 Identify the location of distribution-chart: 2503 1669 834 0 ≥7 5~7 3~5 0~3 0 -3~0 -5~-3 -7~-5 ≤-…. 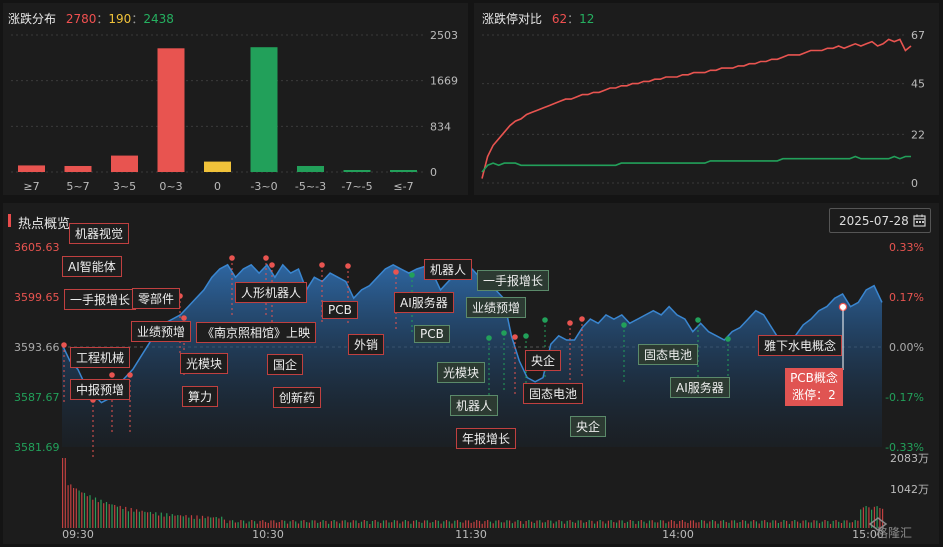
(234, 111).